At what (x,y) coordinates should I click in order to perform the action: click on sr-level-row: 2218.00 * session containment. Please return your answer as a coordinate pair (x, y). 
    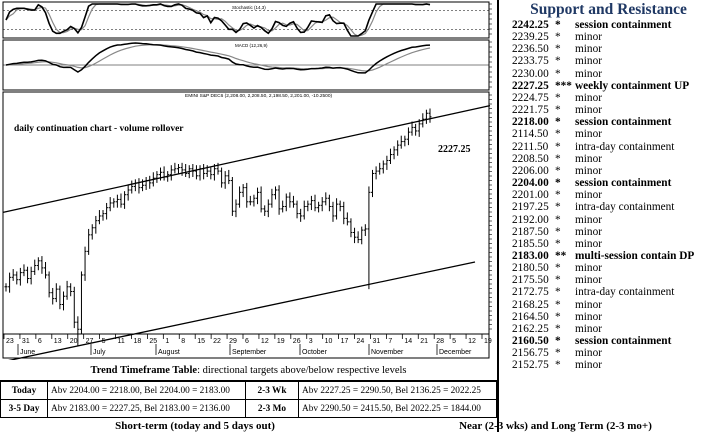
    Looking at the image, I should click on (603, 122).